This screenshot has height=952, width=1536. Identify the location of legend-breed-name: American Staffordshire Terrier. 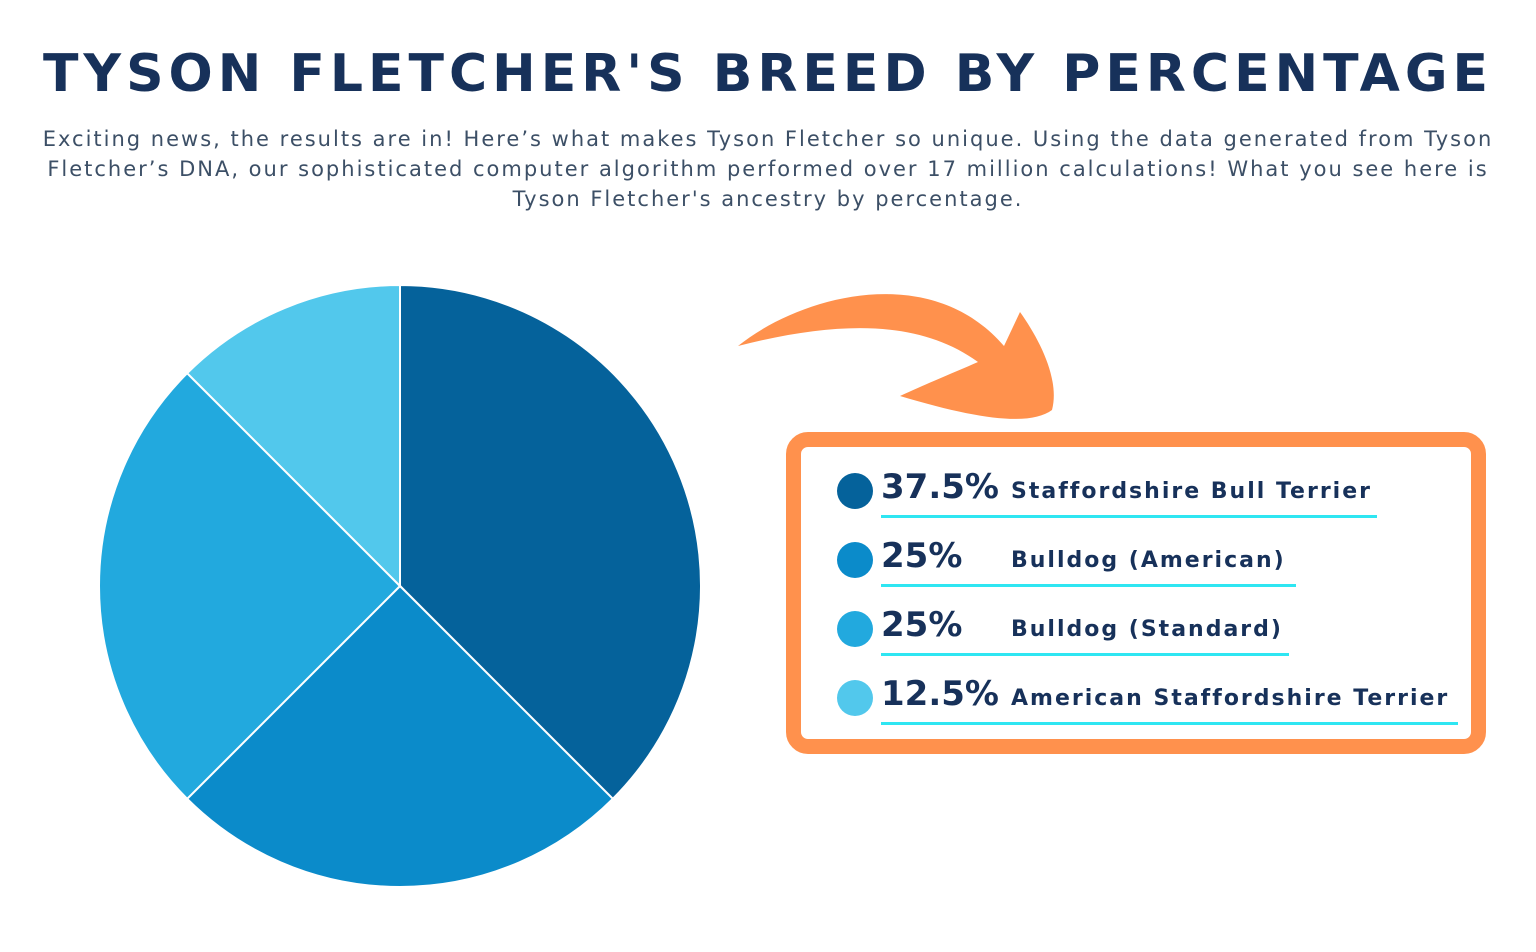
(1230, 698).